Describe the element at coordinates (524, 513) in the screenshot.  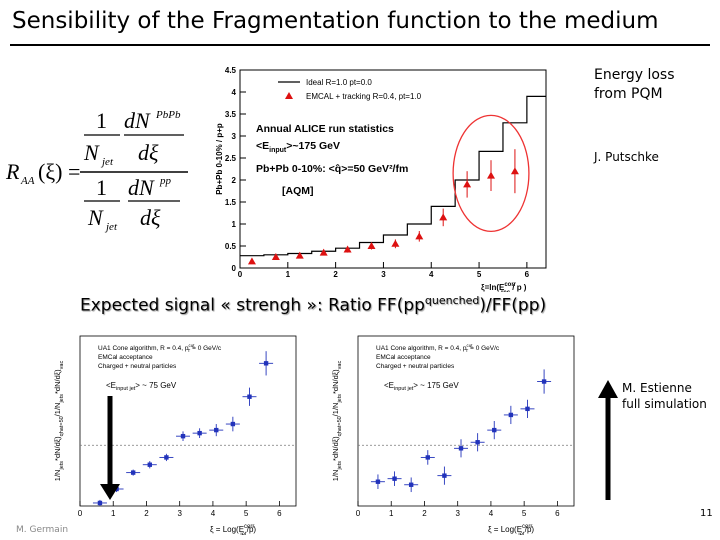
I see `x-tick-label: 5` at that location.